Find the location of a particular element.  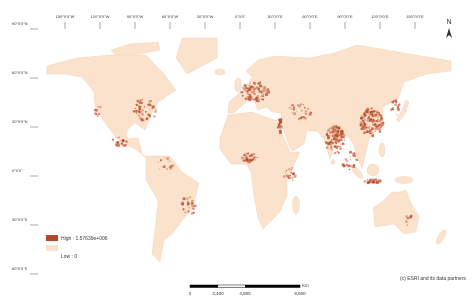

latitude-label: 30°0'0"N is located at coordinates (20, 121).